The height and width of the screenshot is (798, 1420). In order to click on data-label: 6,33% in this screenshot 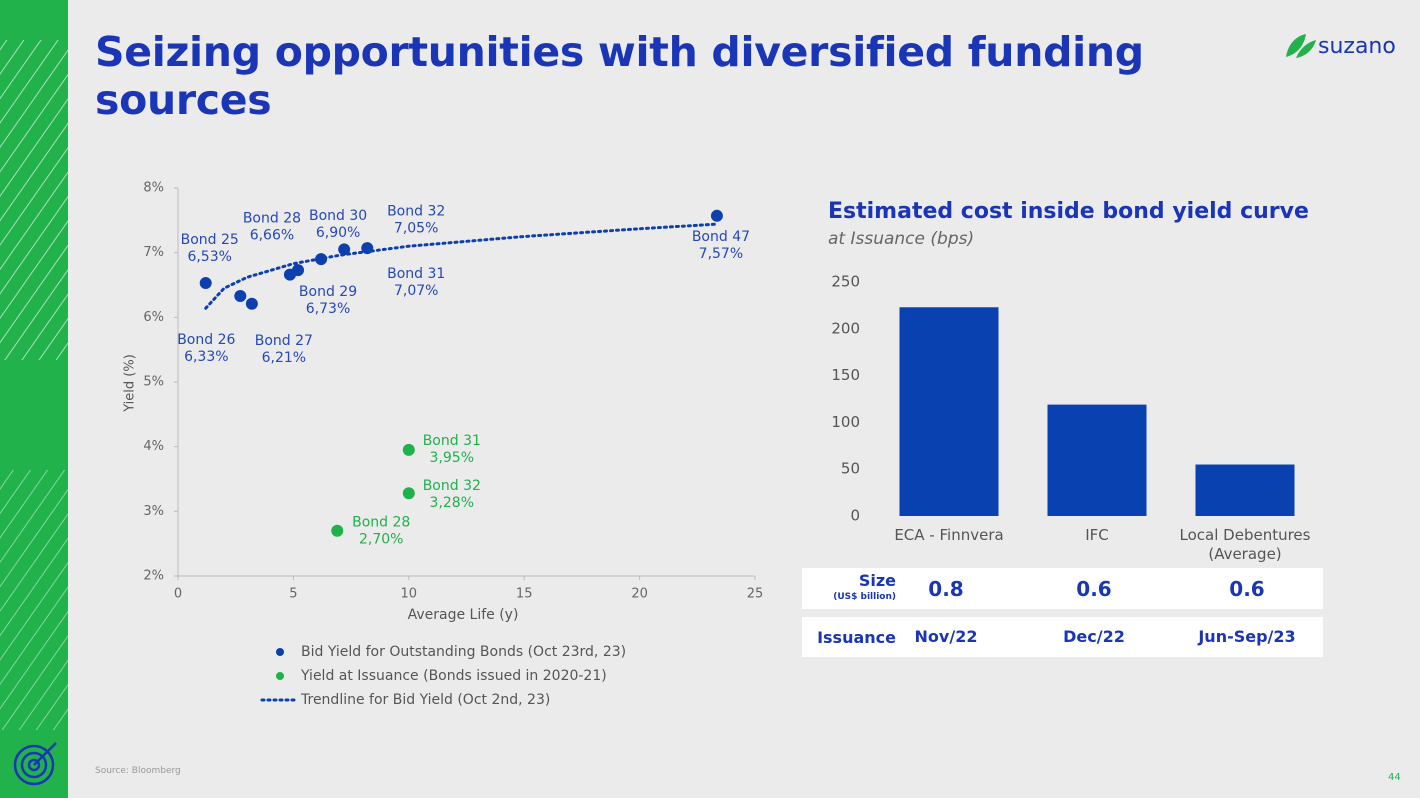, I will do `click(206, 357)`.